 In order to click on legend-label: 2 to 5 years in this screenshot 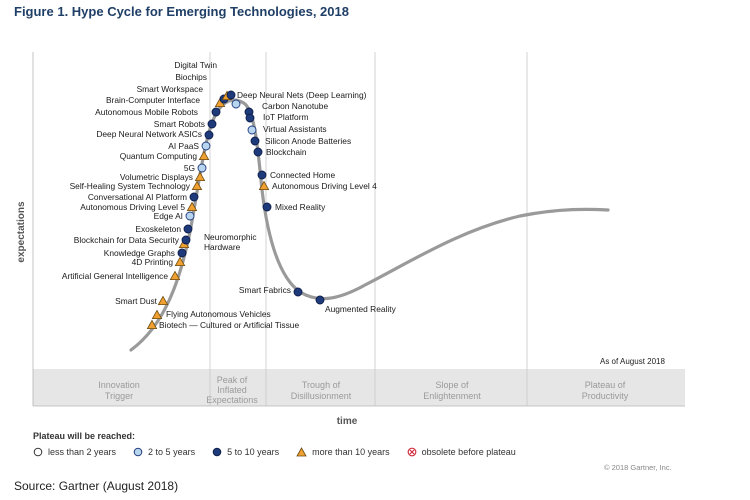, I will do `click(172, 452)`.